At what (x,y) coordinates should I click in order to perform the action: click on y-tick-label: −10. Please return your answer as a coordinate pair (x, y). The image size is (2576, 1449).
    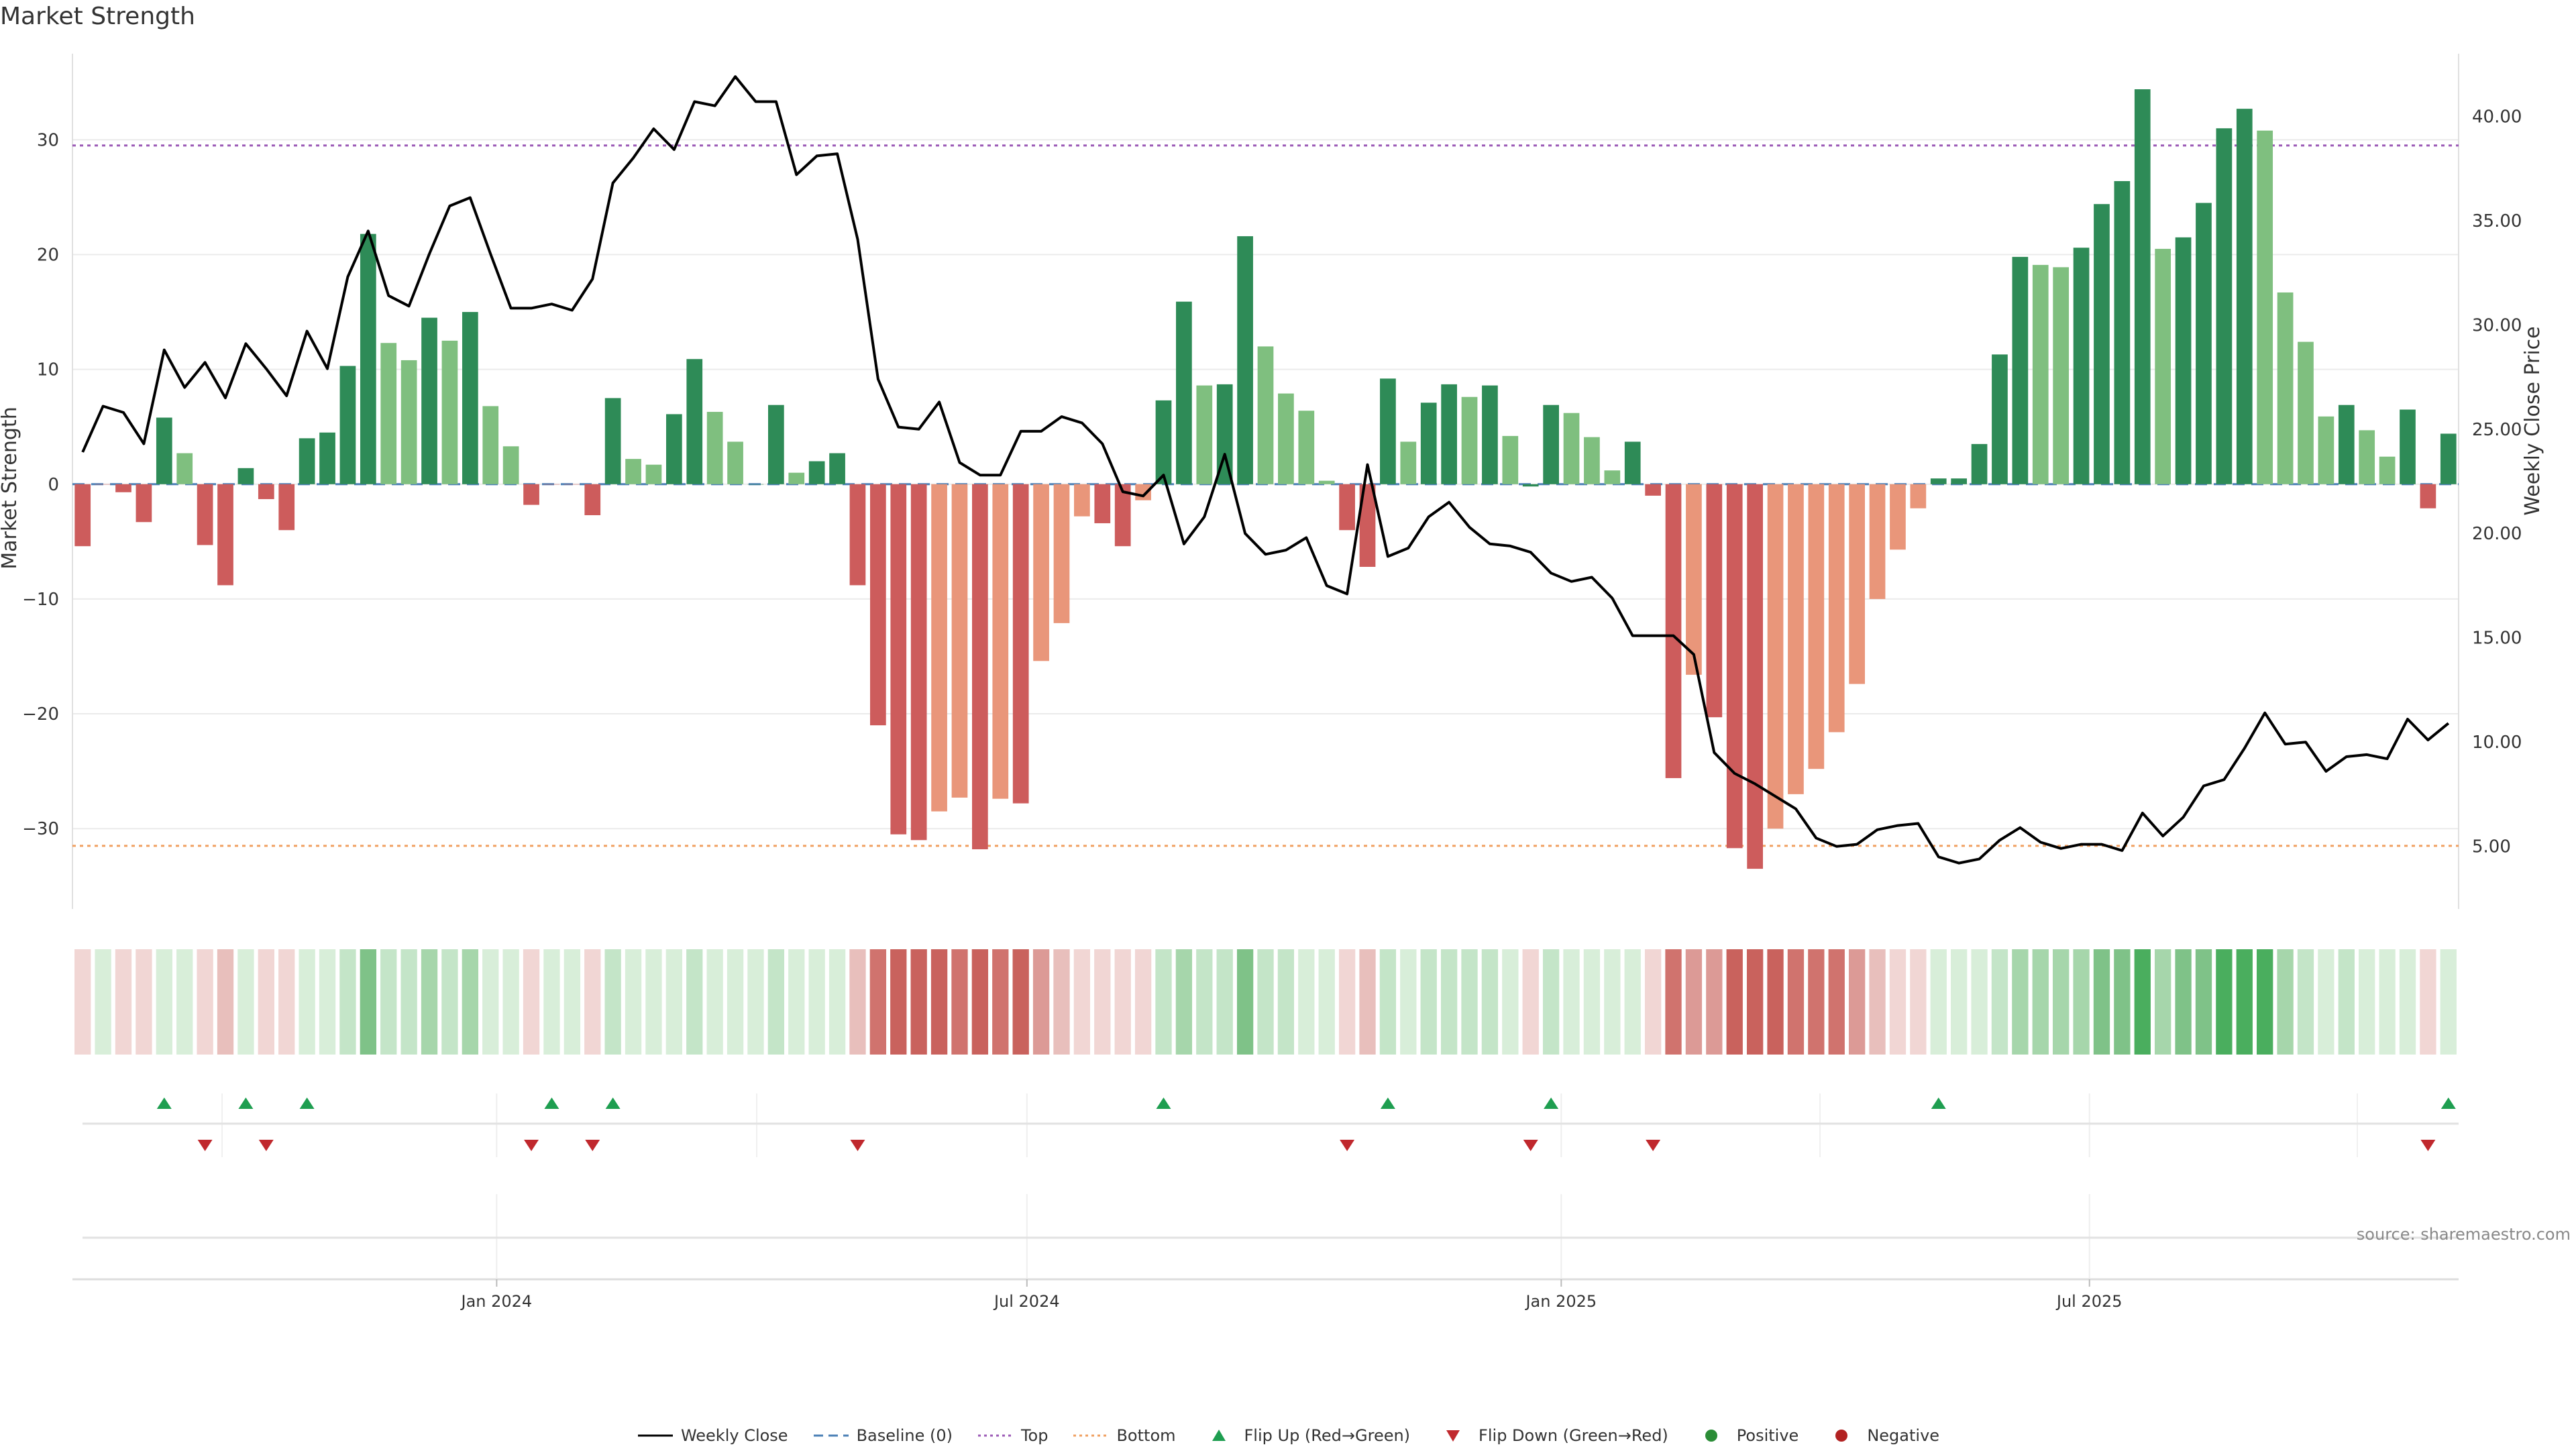
    Looking at the image, I should click on (40, 600).